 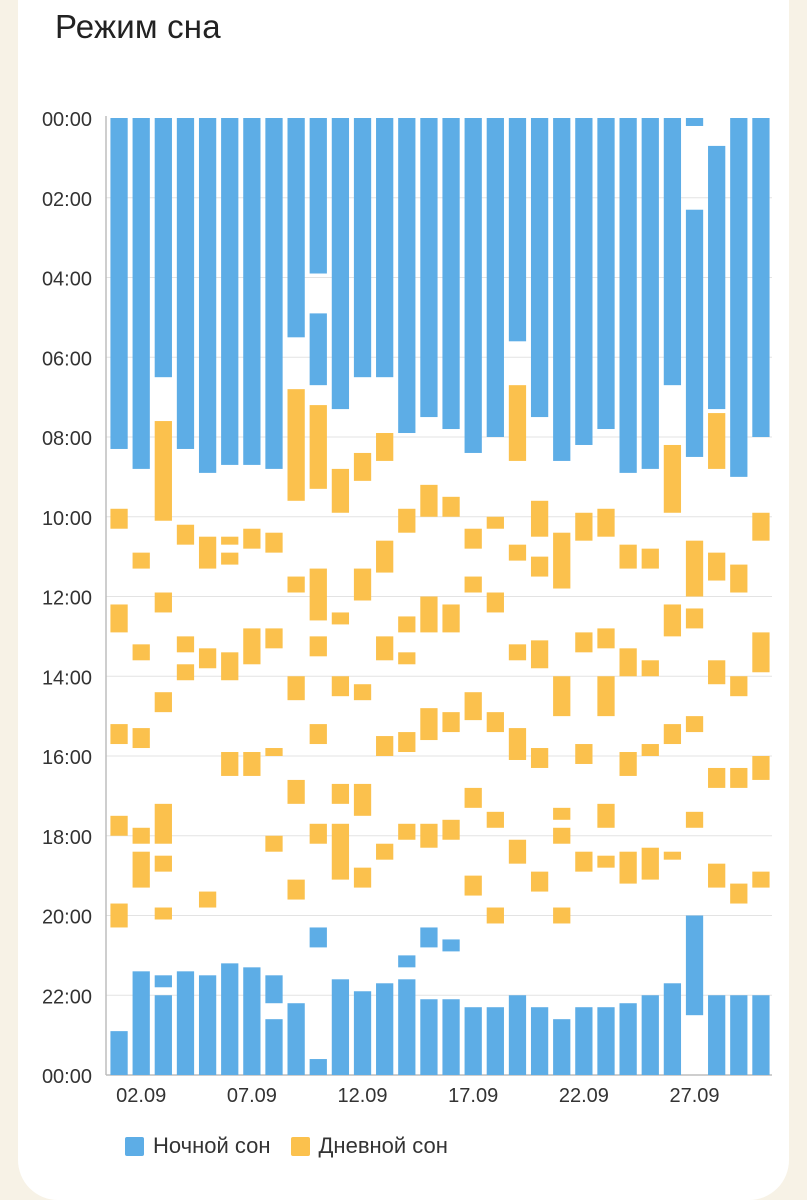 I want to click on x-tick-label: 02.09, so click(x=141, y=1096).